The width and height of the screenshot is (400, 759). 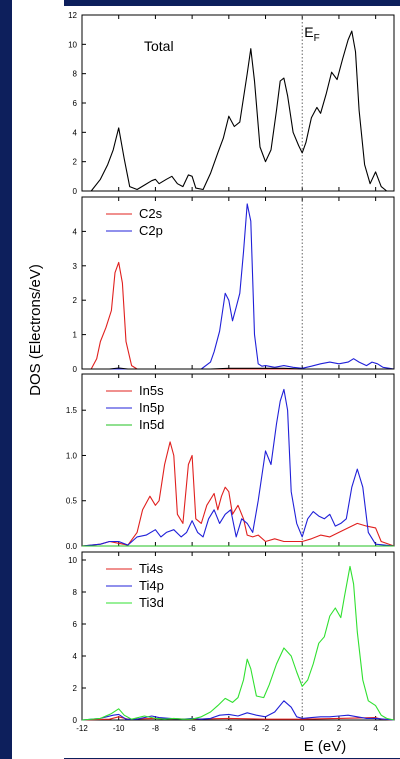 I want to click on y-tick-label: 0.5, so click(x=72, y=501).